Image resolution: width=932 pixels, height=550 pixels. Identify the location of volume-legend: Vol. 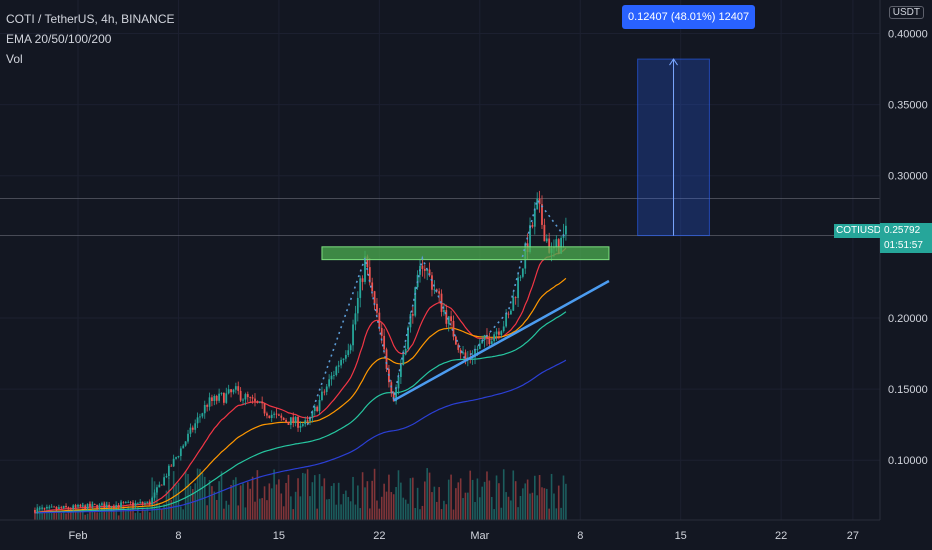
(14, 59).